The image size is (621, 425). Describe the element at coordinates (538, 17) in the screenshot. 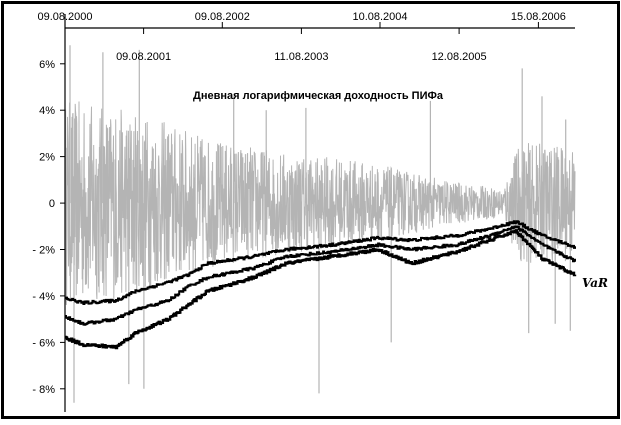

I see `x-tick-label-top: 15.08.2006` at that location.